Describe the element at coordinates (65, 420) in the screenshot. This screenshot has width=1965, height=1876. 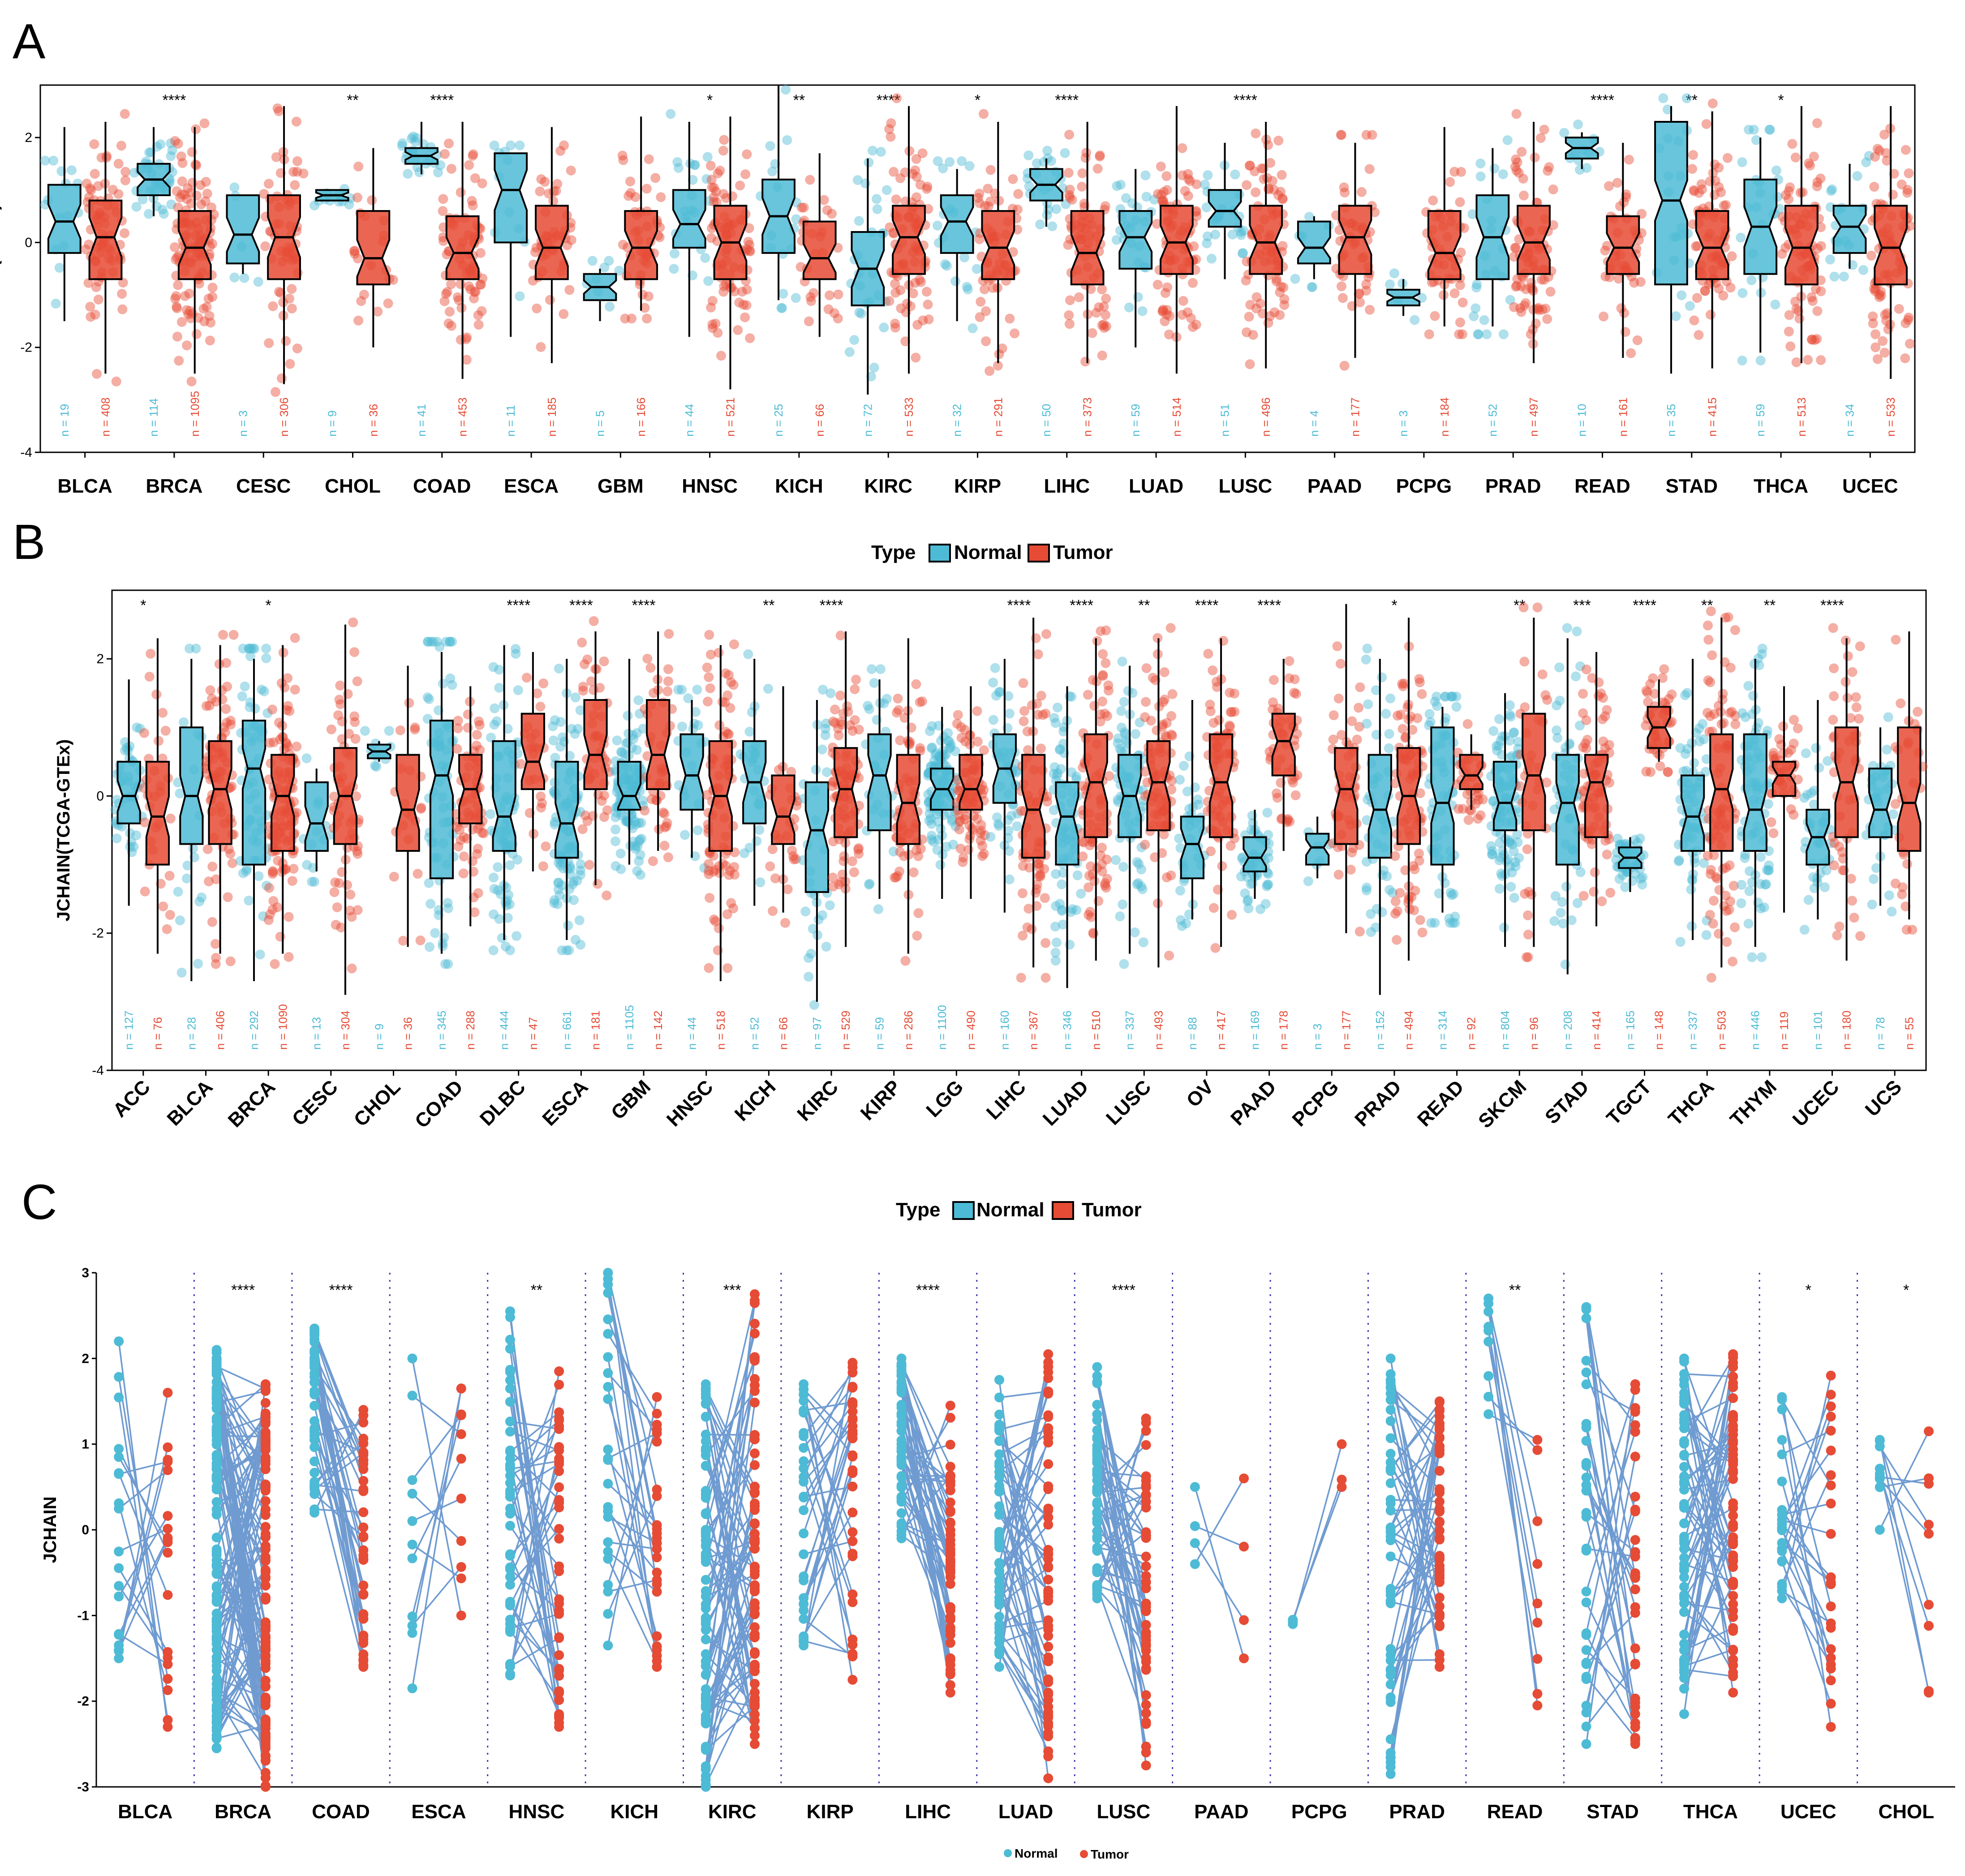
I see `panel-a-n-normal-blca: n = 19` at that location.